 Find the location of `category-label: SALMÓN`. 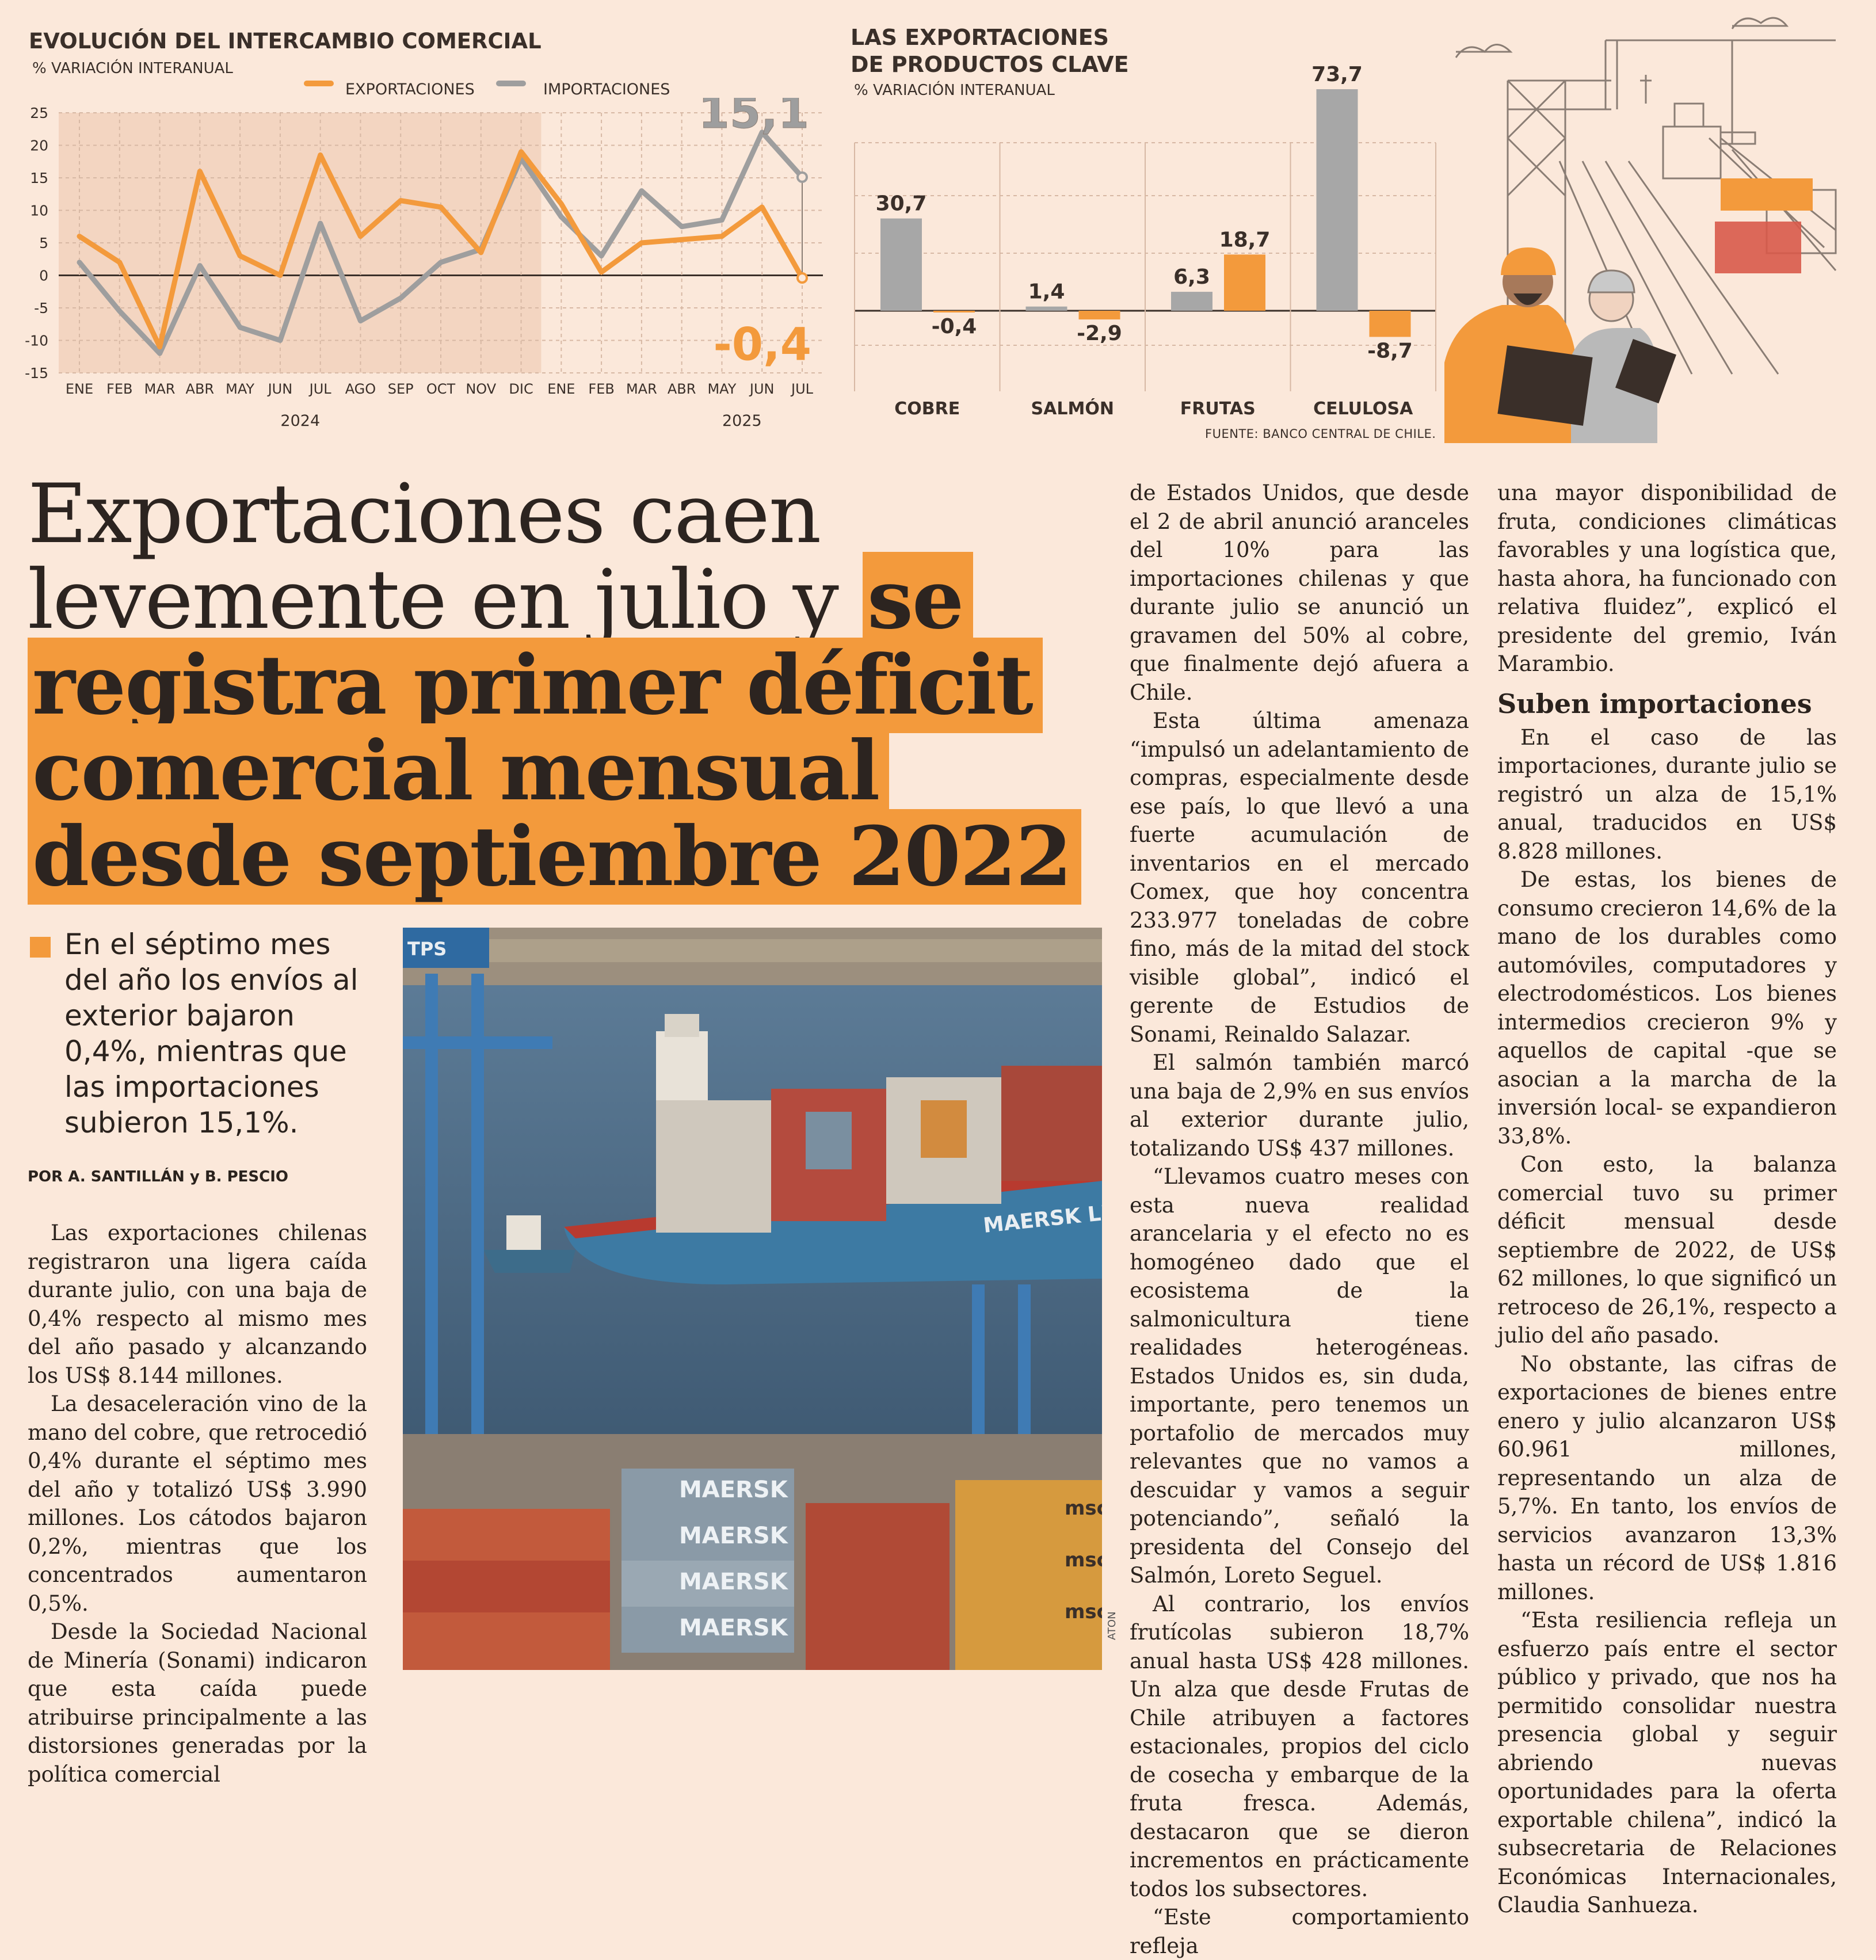

category-label: SALMÓN is located at coordinates (1072, 408).